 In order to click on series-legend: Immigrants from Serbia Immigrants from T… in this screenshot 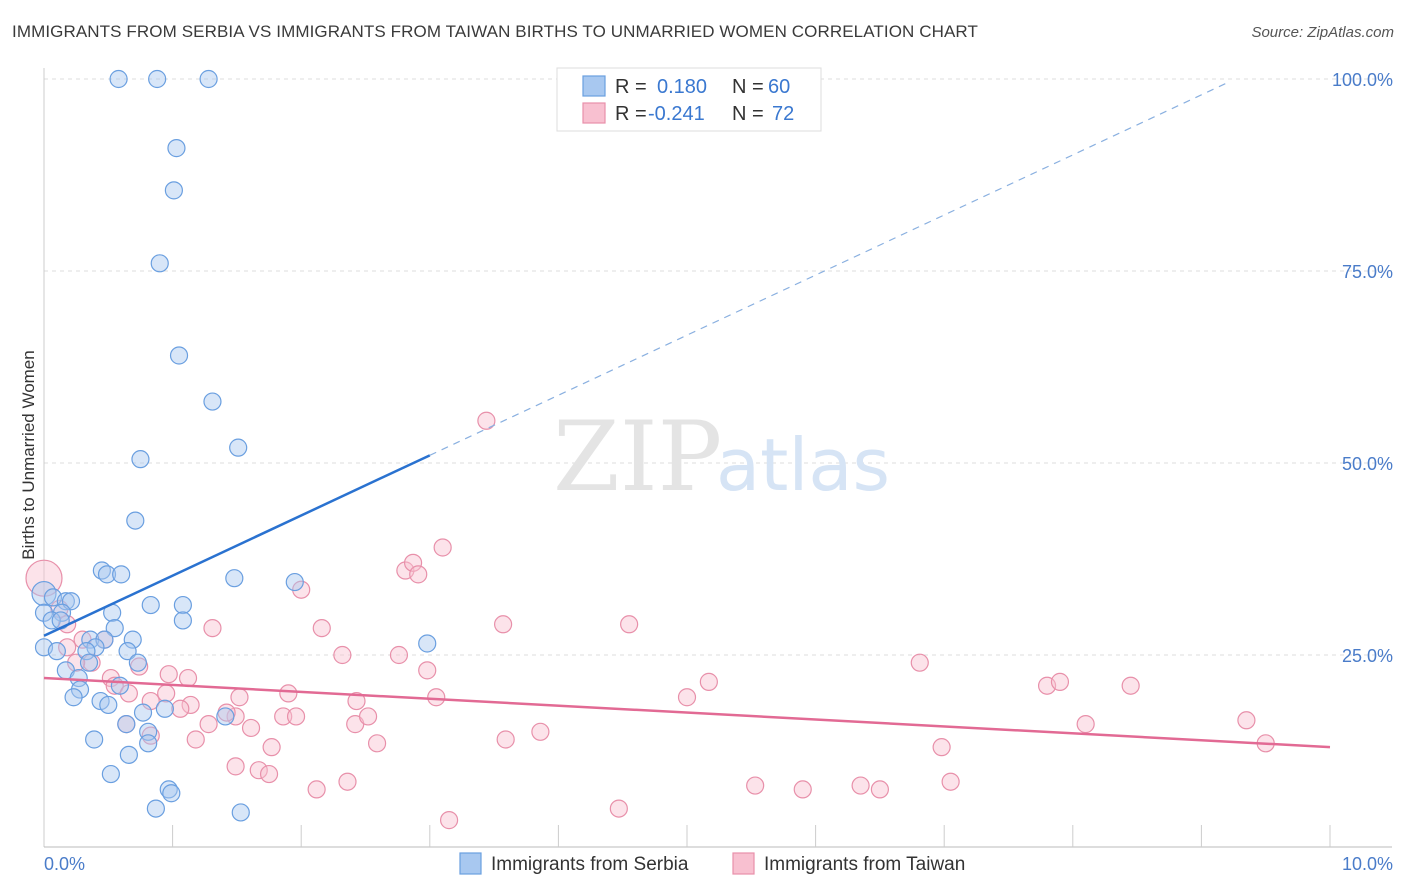, I will do `click(712, 863)`.